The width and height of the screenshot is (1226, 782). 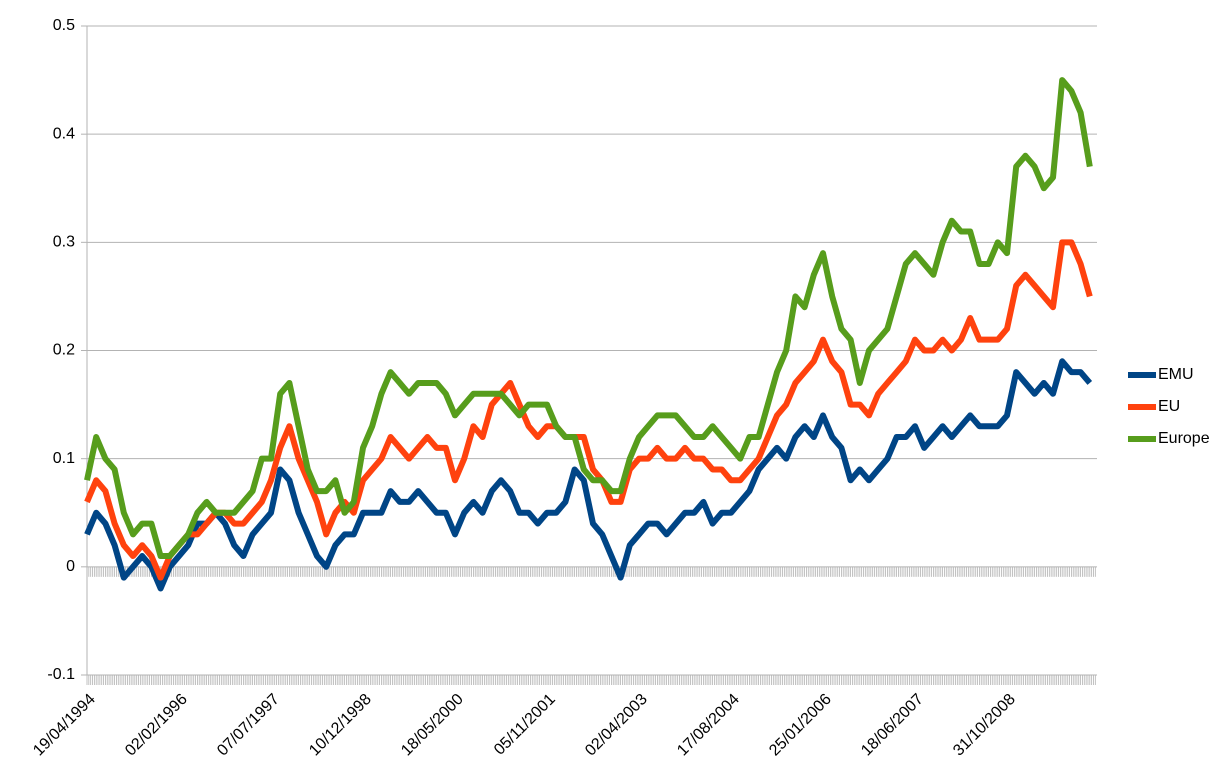 I want to click on y-tick-label: 0.4, so click(x=64, y=133).